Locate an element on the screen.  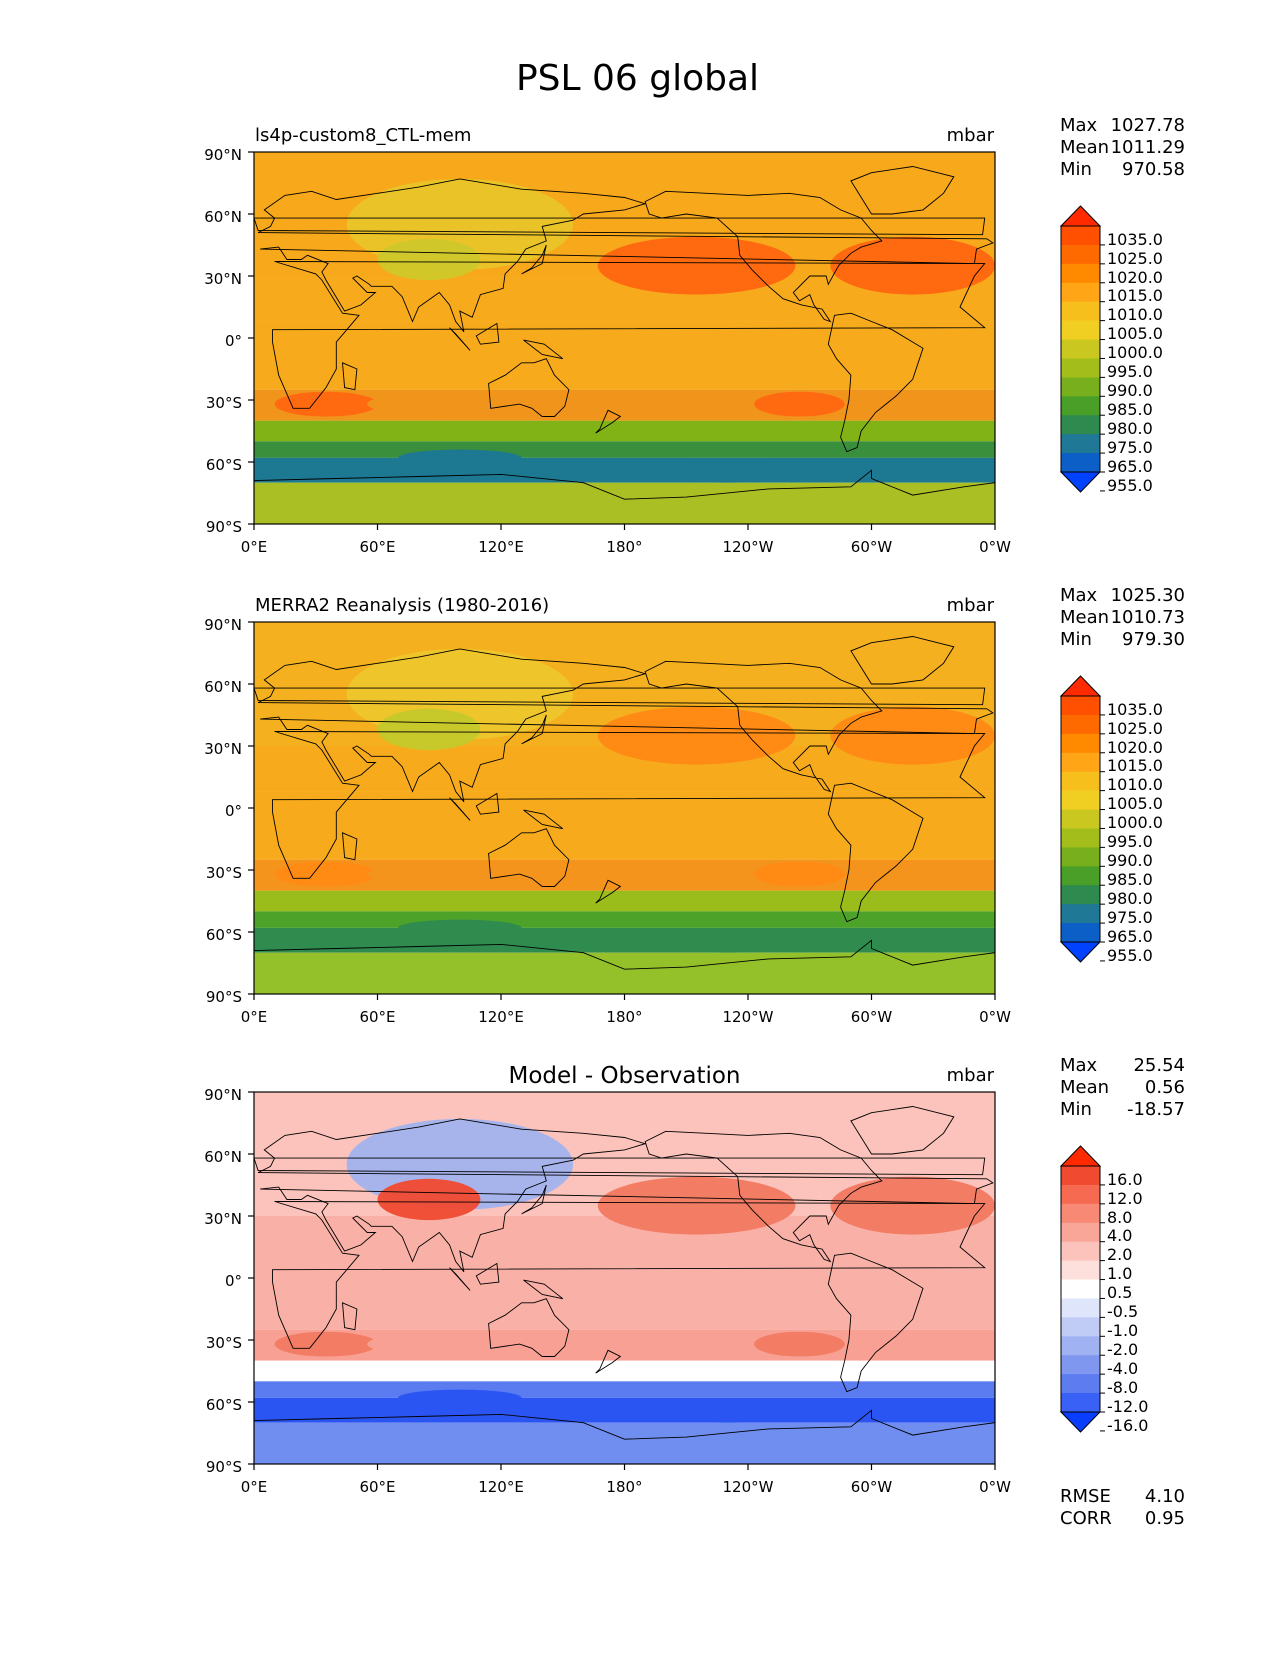
colorbar-tick-label: 990.0 is located at coordinates (1130, 391).